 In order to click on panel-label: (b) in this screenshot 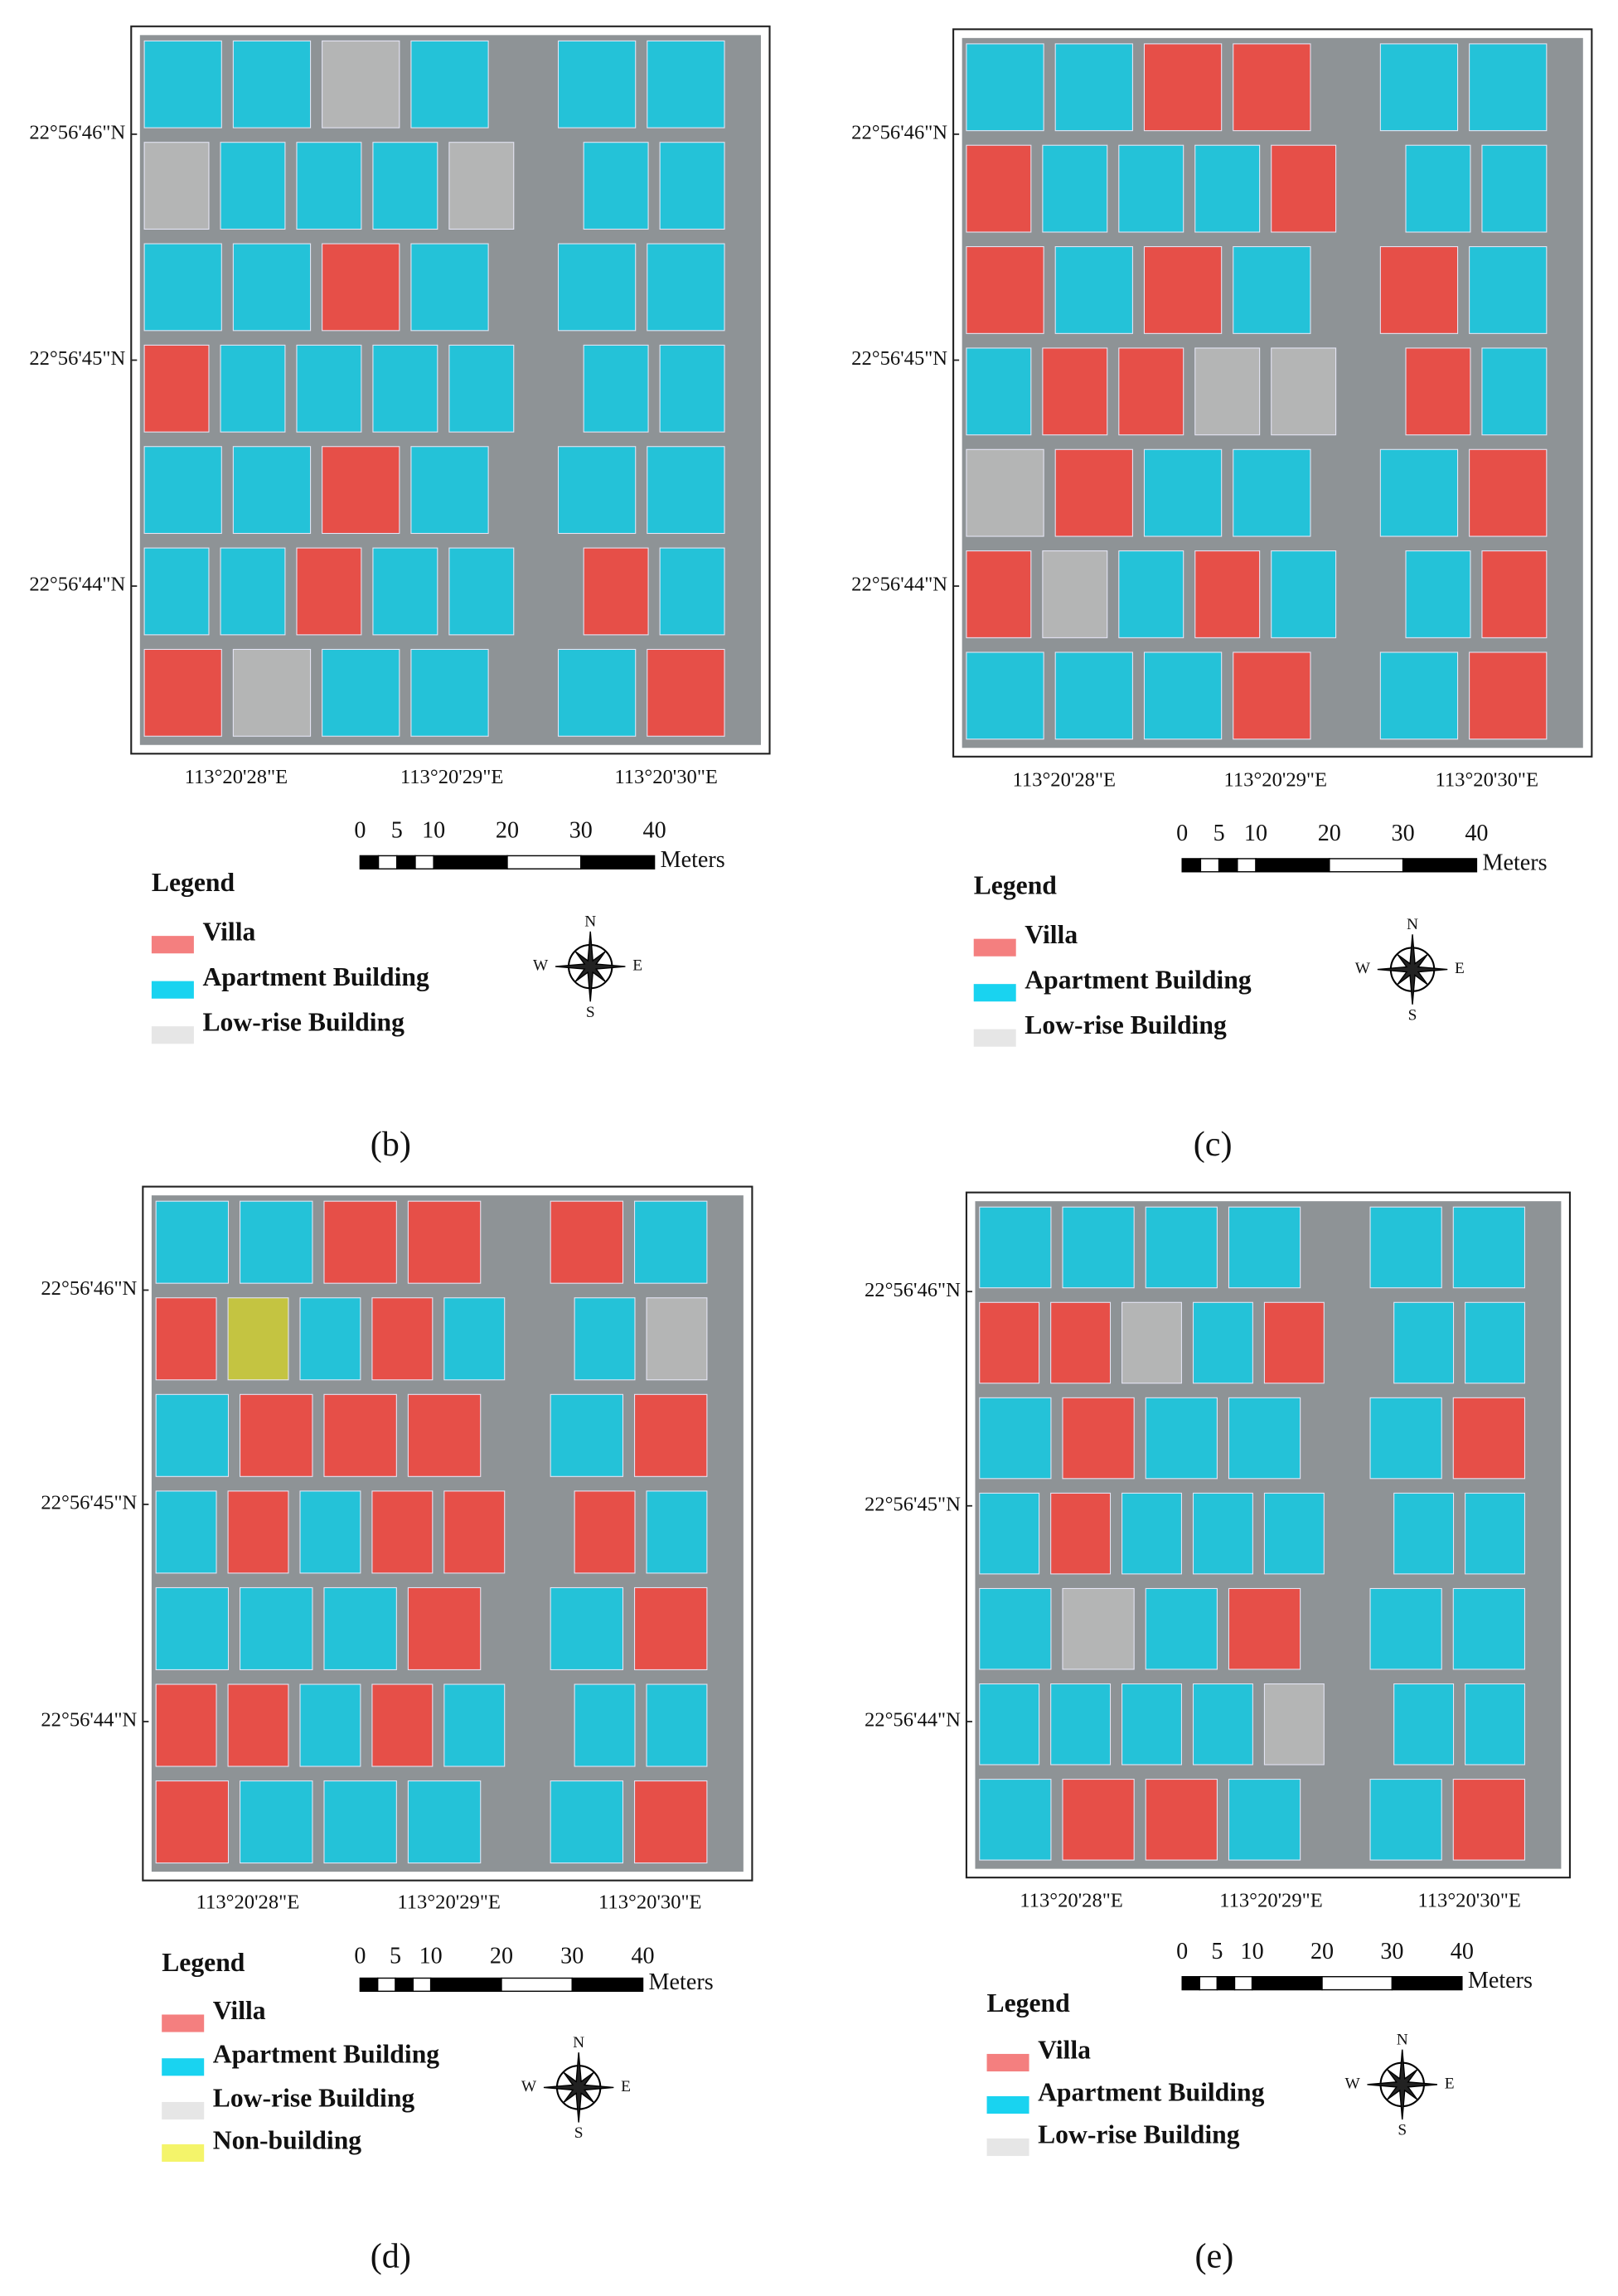, I will do `click(391, 1144)`.